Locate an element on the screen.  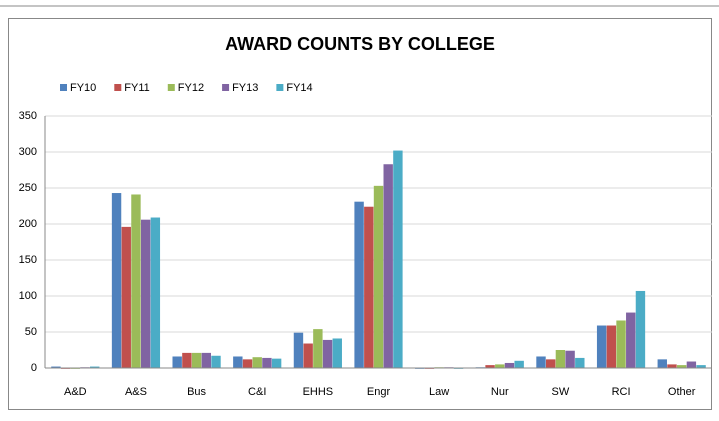
x-tick-label: A&S is located at coordinates (136, 392).